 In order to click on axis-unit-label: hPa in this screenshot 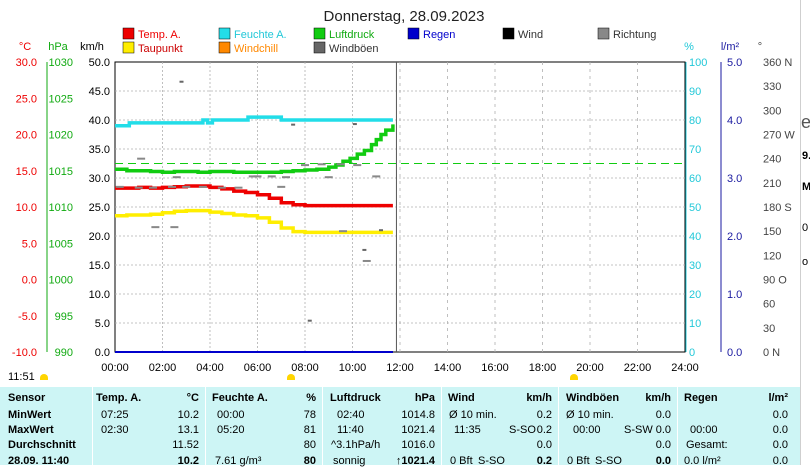, I will do `click(58, 47)`.